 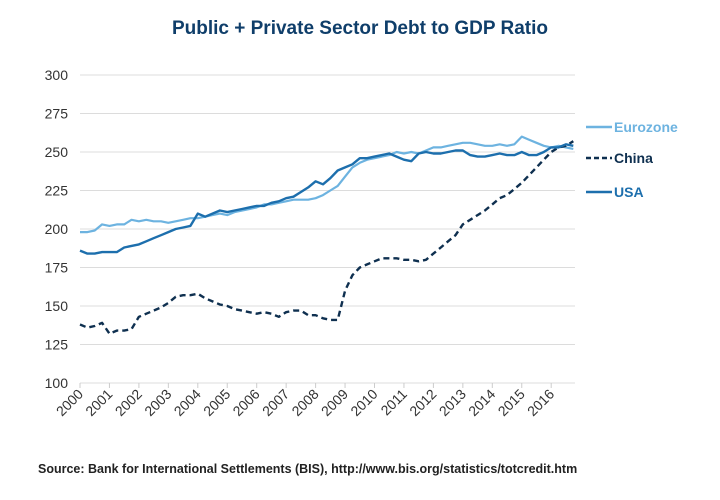 I want to click on series-line-eurozone, so click(x=327, y=184).